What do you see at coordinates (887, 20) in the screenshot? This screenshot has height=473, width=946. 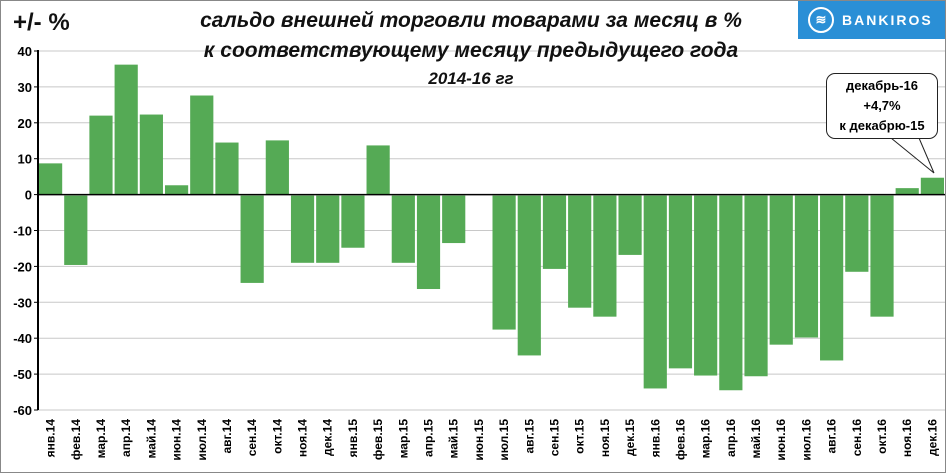 I see `logo-text: BANKIROS` at bounding box center [887, 20].